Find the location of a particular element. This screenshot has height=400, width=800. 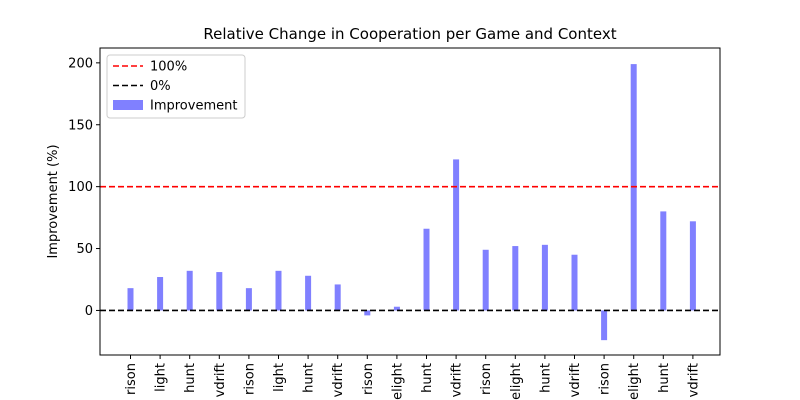

y-tick-label: 0 is located at coordinates (89, 311).